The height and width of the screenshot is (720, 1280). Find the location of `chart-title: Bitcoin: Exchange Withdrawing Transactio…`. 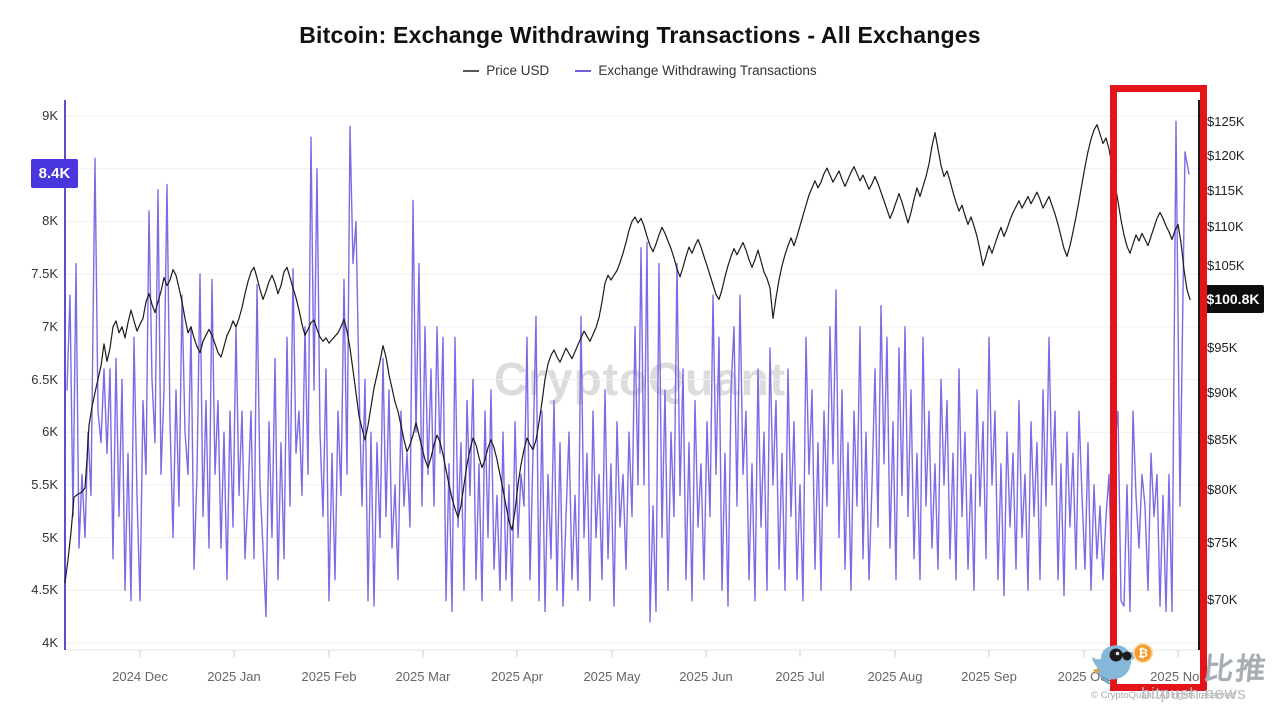

chart-title: Bitcoin: Exchange Withdrawing Transactio… is located at coordinates (640, 35).